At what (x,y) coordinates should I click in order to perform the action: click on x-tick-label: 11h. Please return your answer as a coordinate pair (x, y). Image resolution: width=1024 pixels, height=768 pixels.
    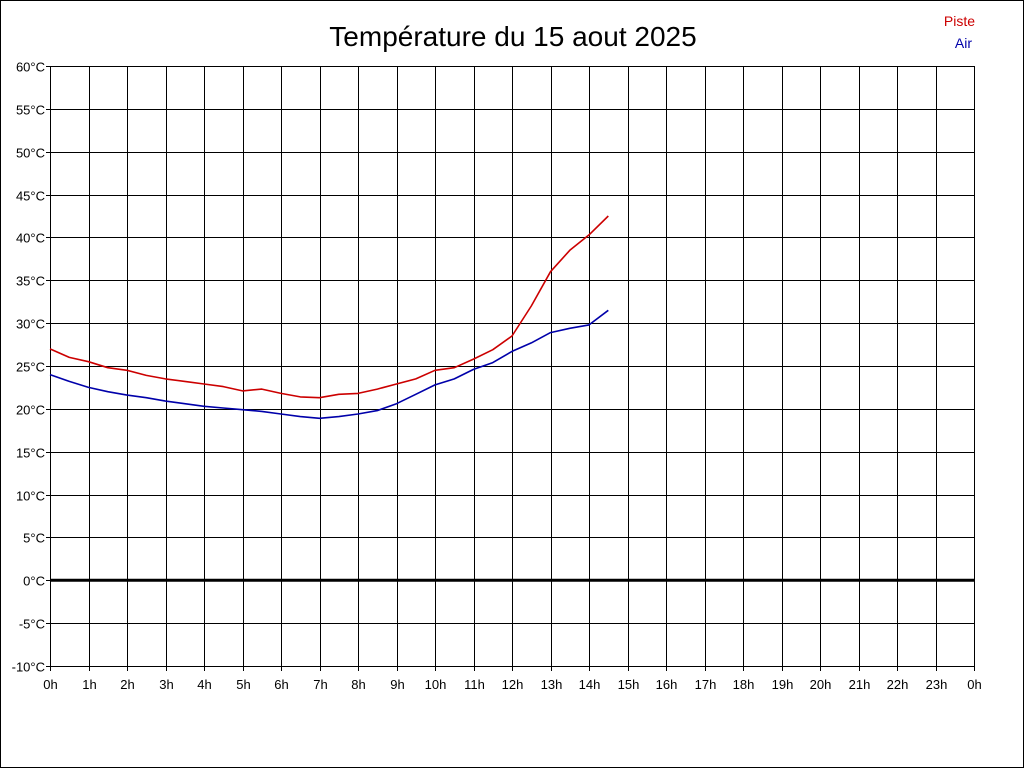
    Looking at the image, I should click on (474, 684).